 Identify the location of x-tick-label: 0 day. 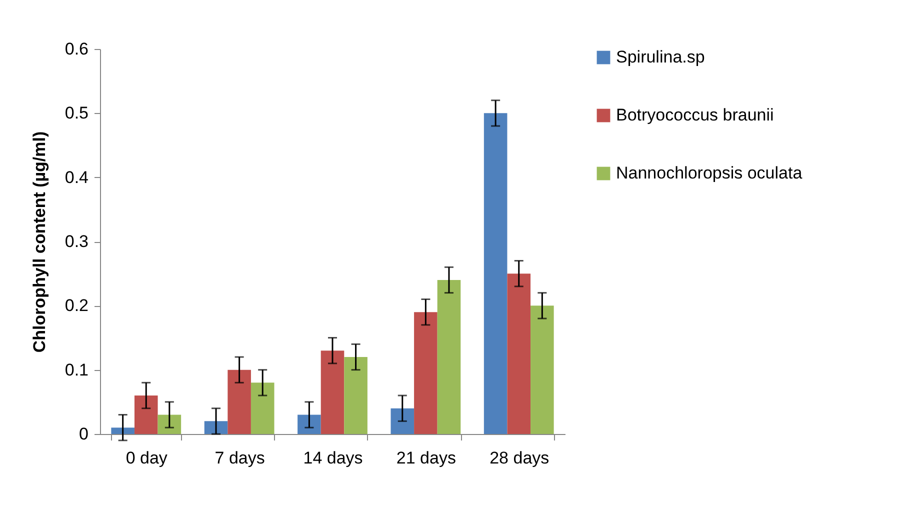
(147, 458).